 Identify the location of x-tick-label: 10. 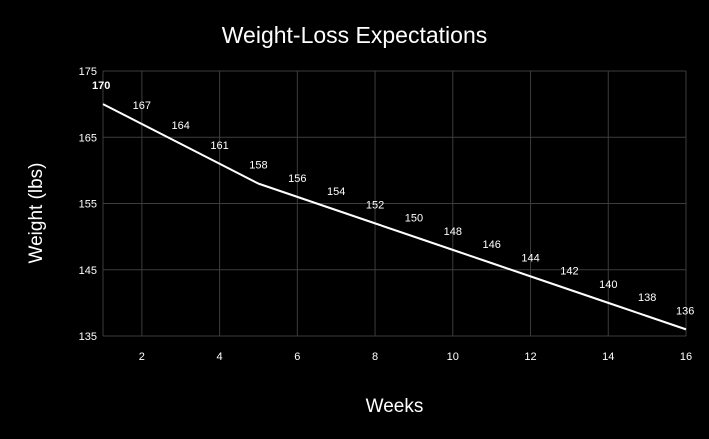
(453, 357).